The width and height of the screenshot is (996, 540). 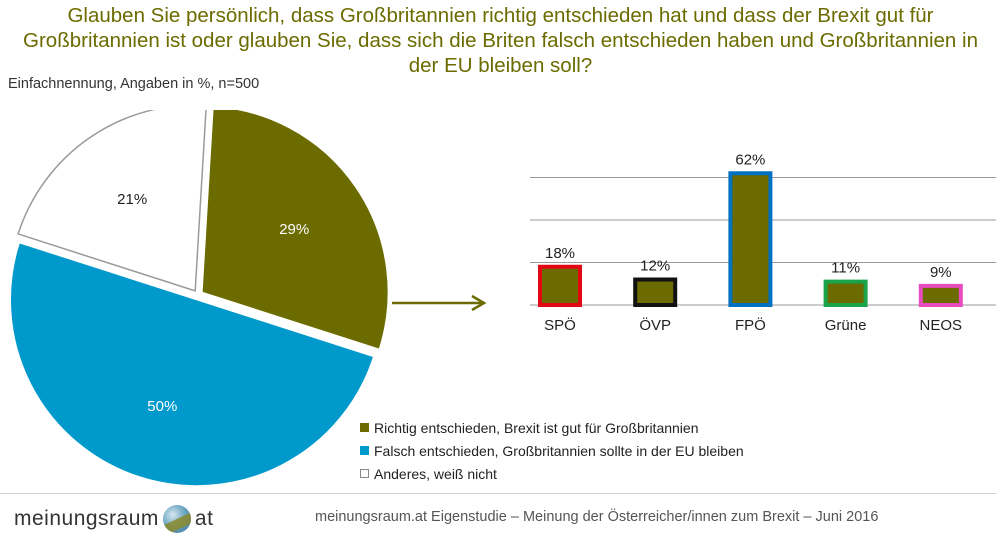 What do you see at coordinates (439, 303) in the screenshot?
I see `arrow-icon` at bounding box center [439, 303].